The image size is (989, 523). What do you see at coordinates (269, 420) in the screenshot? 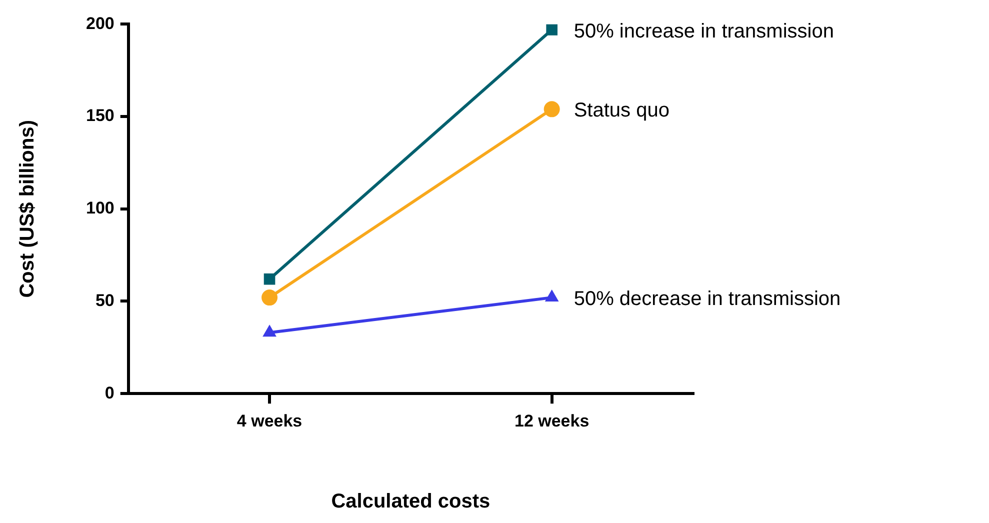
I see `x-tick-label: 4 weeks` at bounding box center [269, 420].